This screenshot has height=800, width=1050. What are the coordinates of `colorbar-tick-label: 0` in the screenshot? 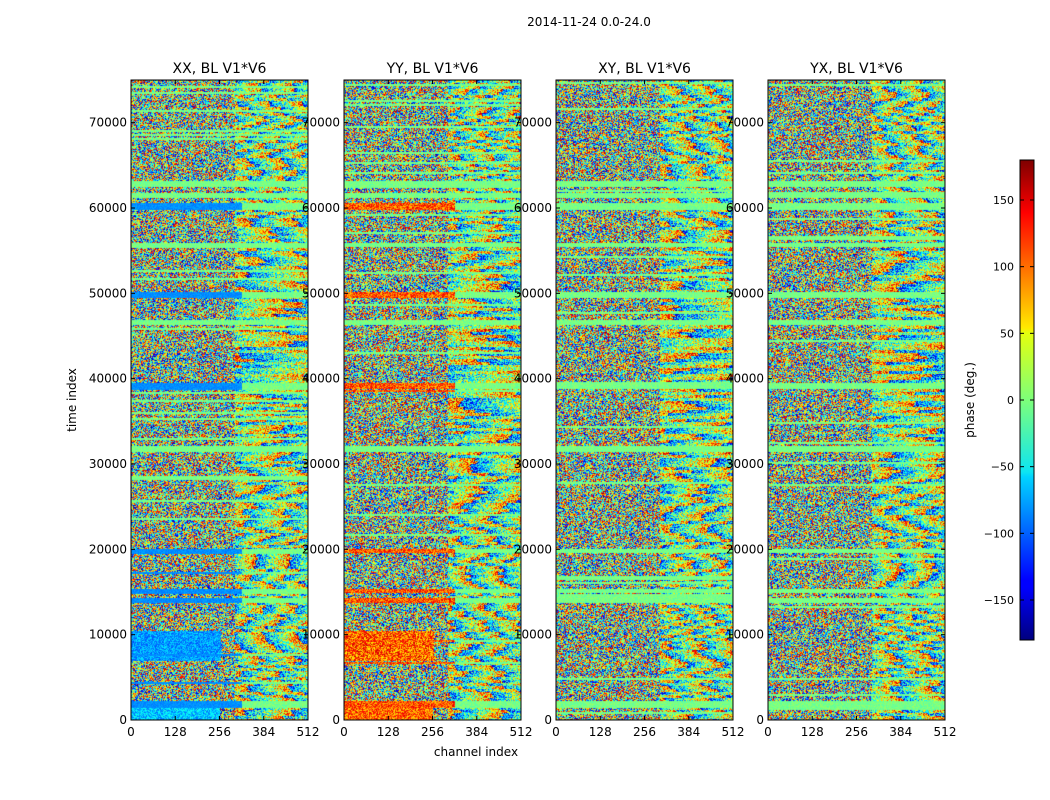 It's located at (1010, 400).